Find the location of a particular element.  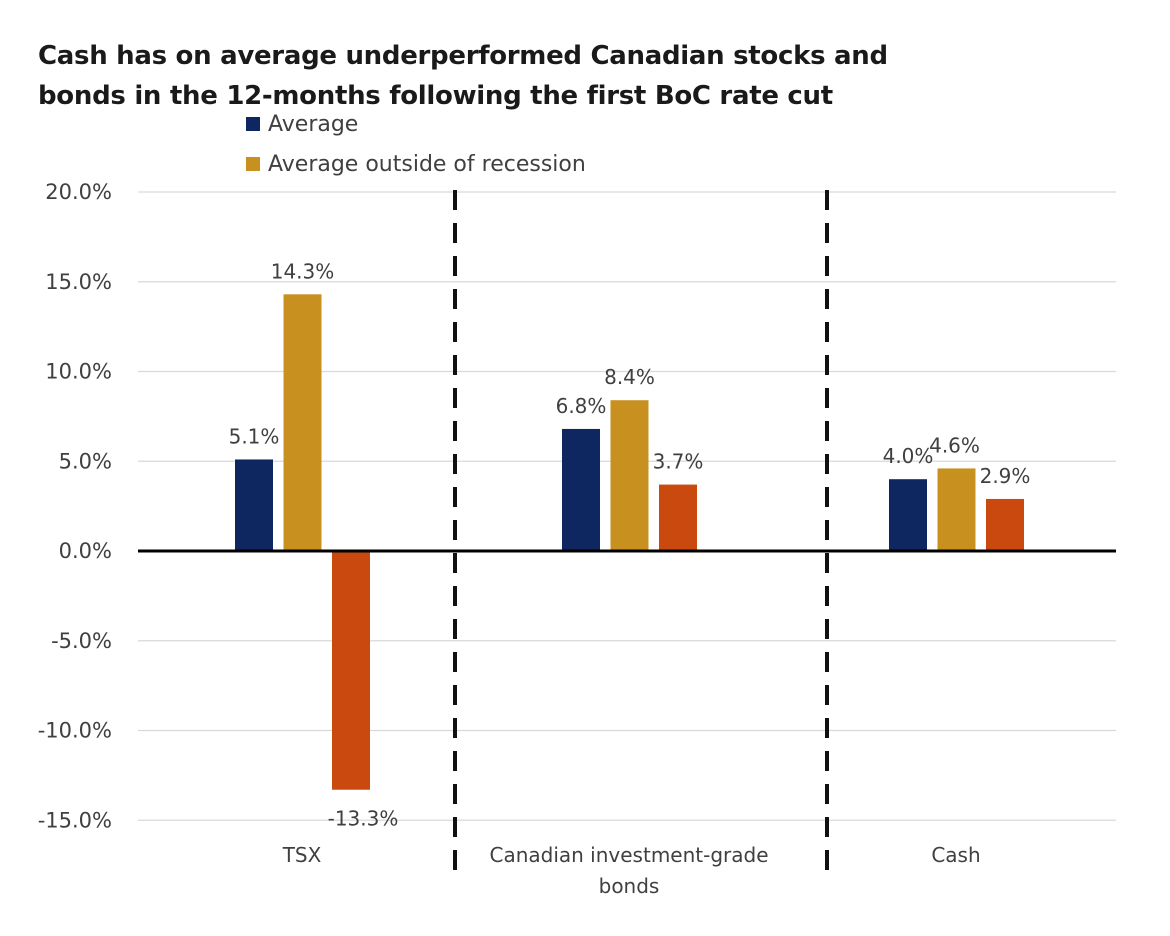

y-tick-label: 20.0% is located at coordinates (78, 192).